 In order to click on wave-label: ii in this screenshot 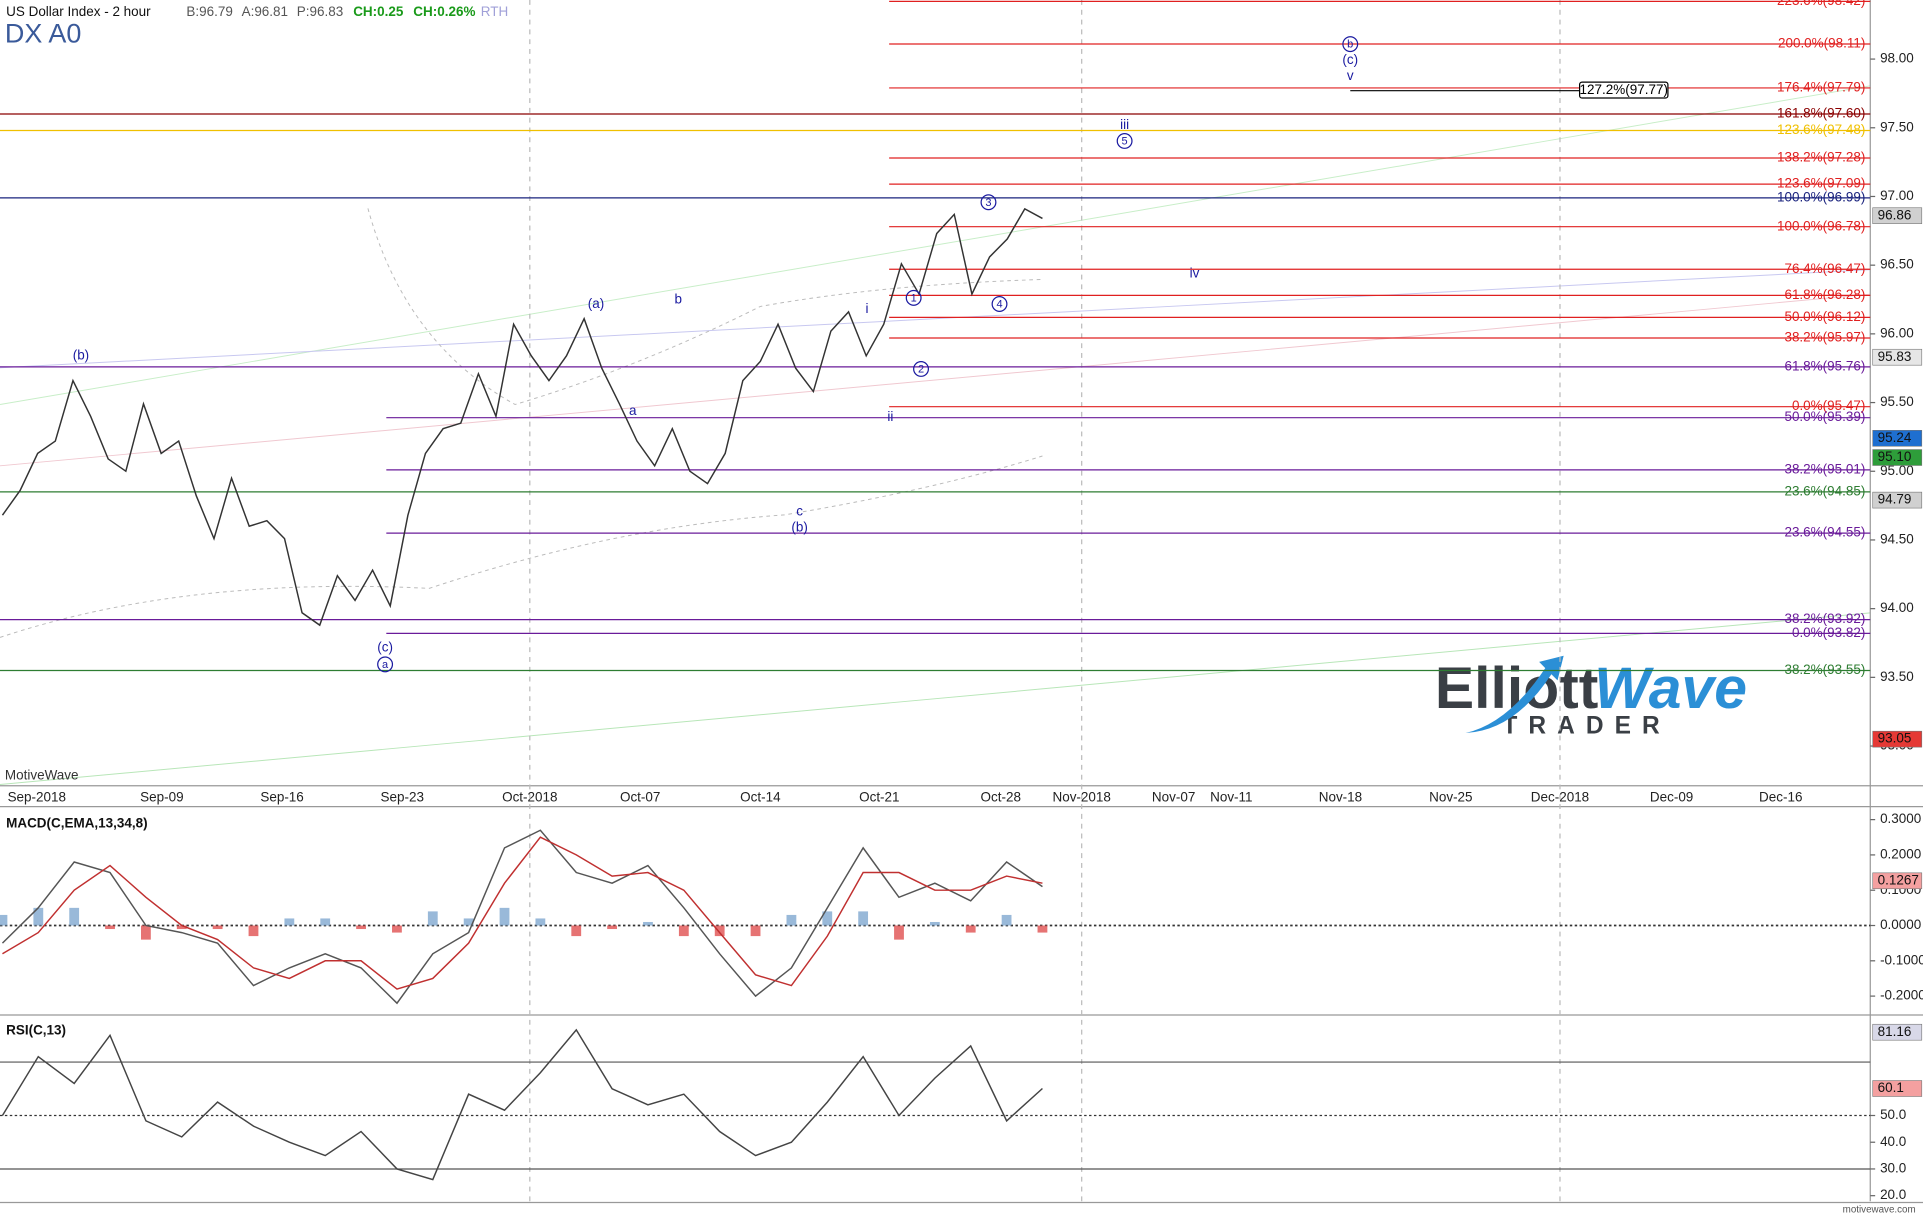, I will do `click(890, 416)`.